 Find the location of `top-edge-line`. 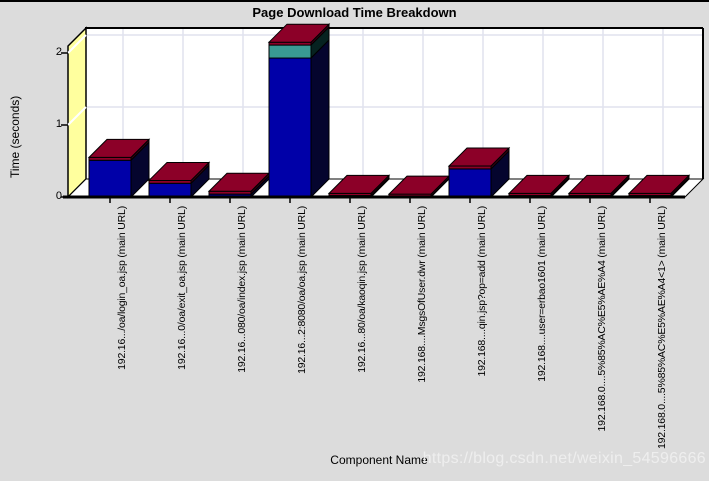

top-edge-line is located at coordinates (354, 1).